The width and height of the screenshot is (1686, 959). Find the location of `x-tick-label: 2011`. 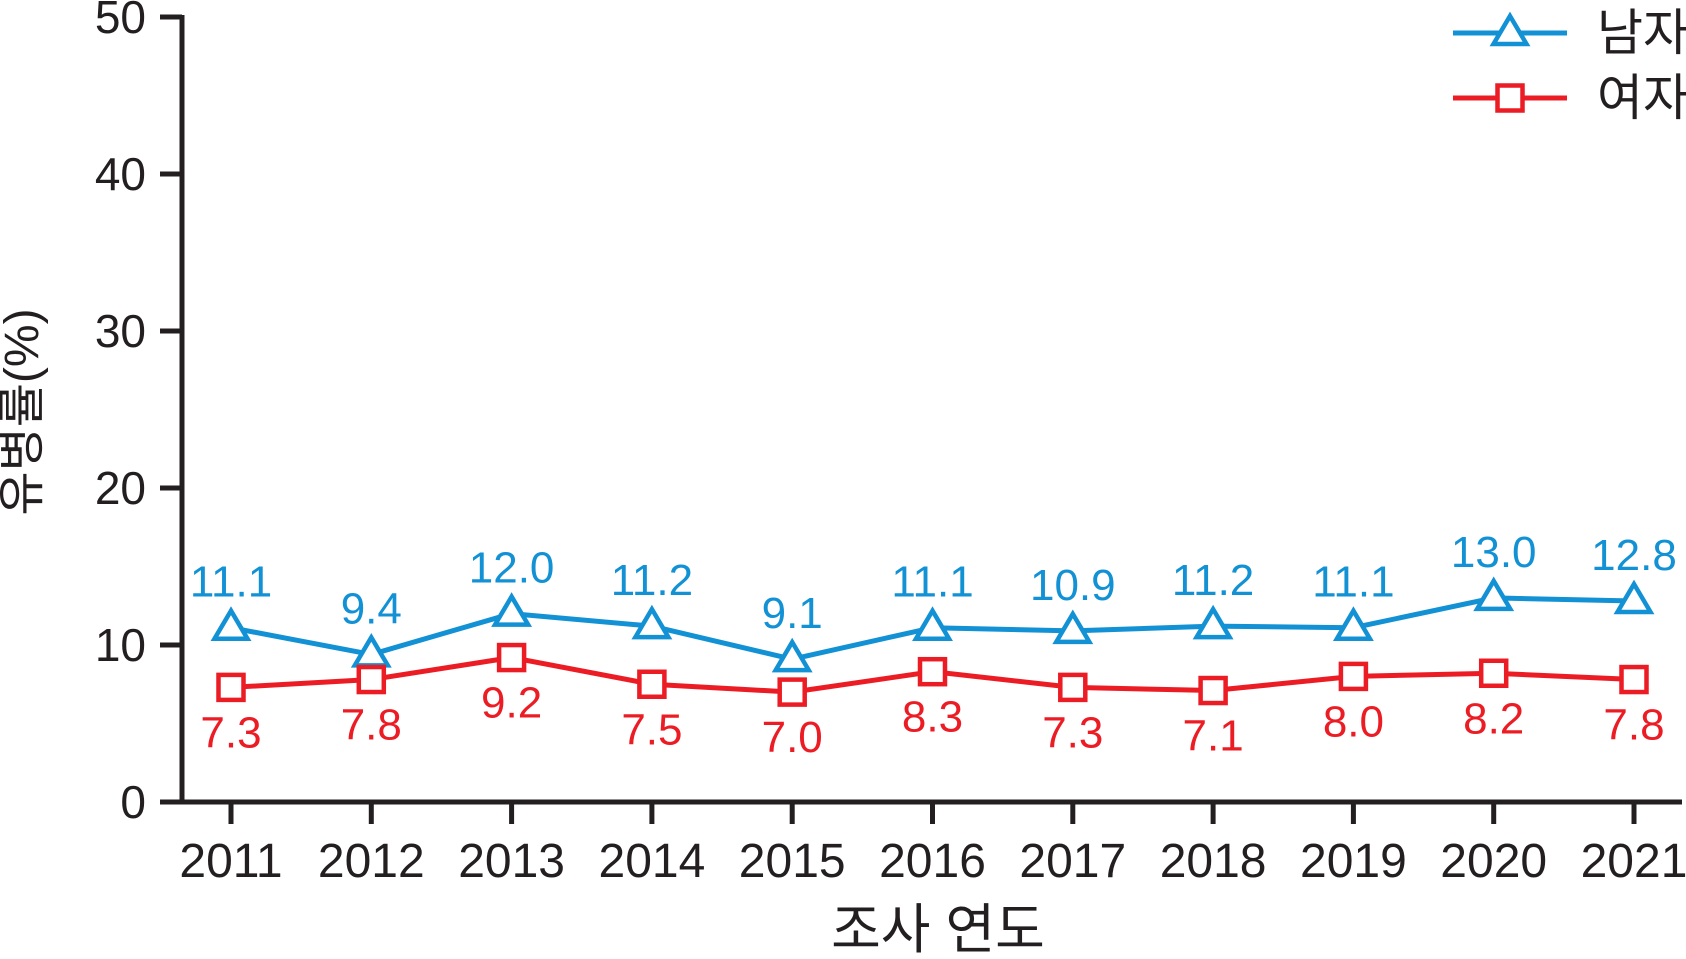

x-tick-label: 2011 is located at coordinates (230, 861).